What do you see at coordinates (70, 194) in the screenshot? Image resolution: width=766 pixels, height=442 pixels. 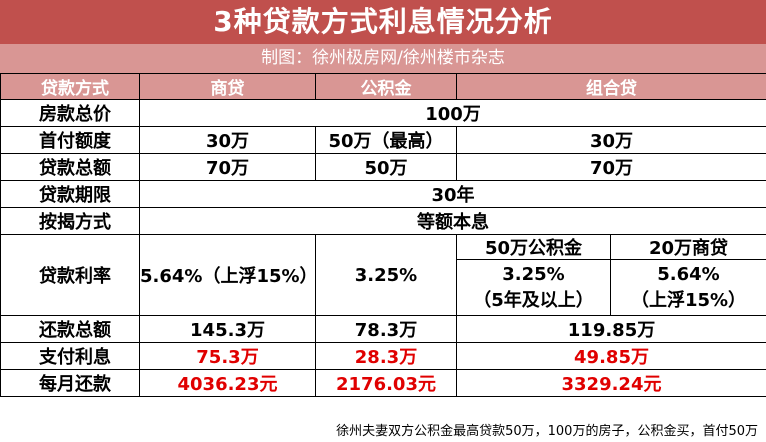 I see `row-label: 贷款期限` at bounding box center [70, 194].